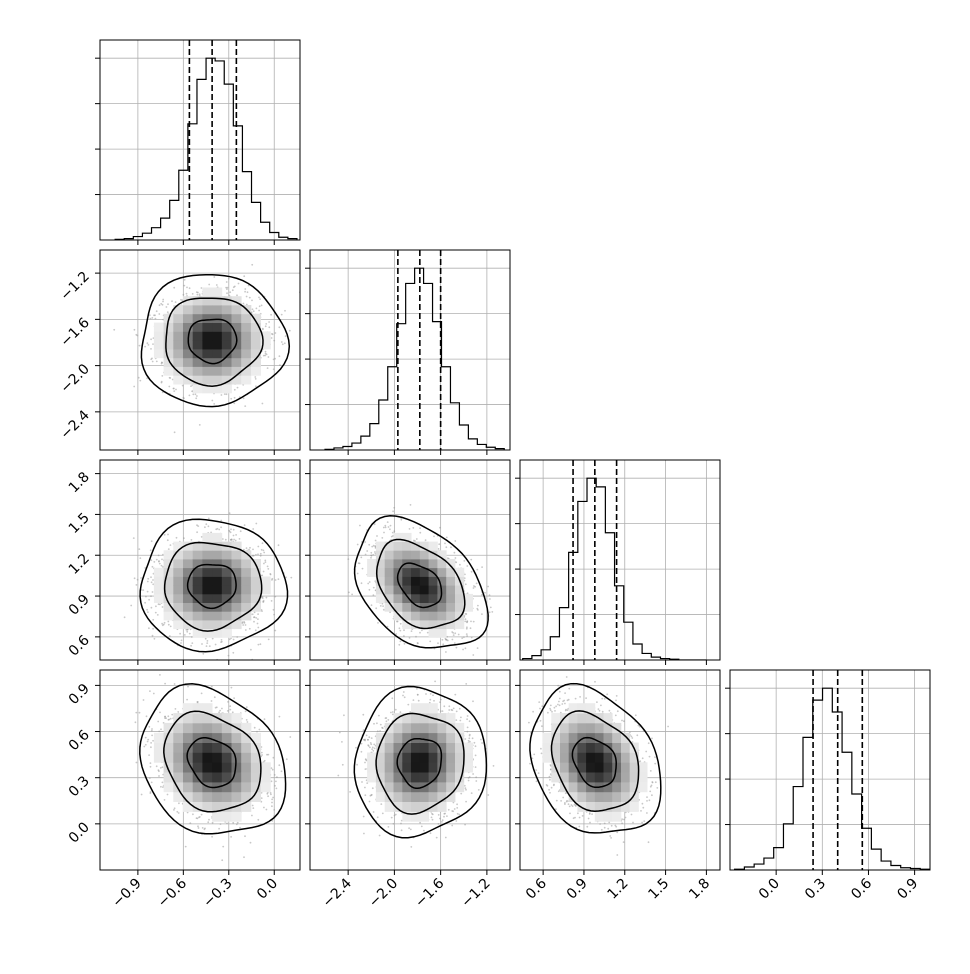 This screenshot has width=970, height=974. Describe the element at coordinates (699, 889) in the screenshot. I see `x-tick-label: 1.8` at that location.